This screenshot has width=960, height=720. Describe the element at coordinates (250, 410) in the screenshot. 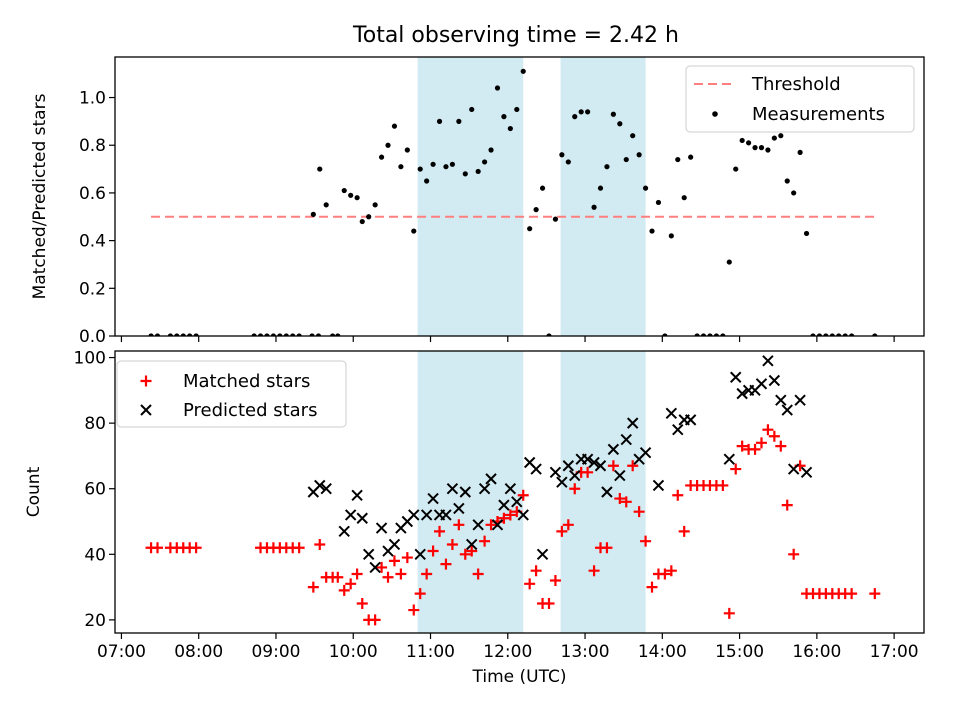

I see `legend-predicted-label: Predicted stars` at that location.